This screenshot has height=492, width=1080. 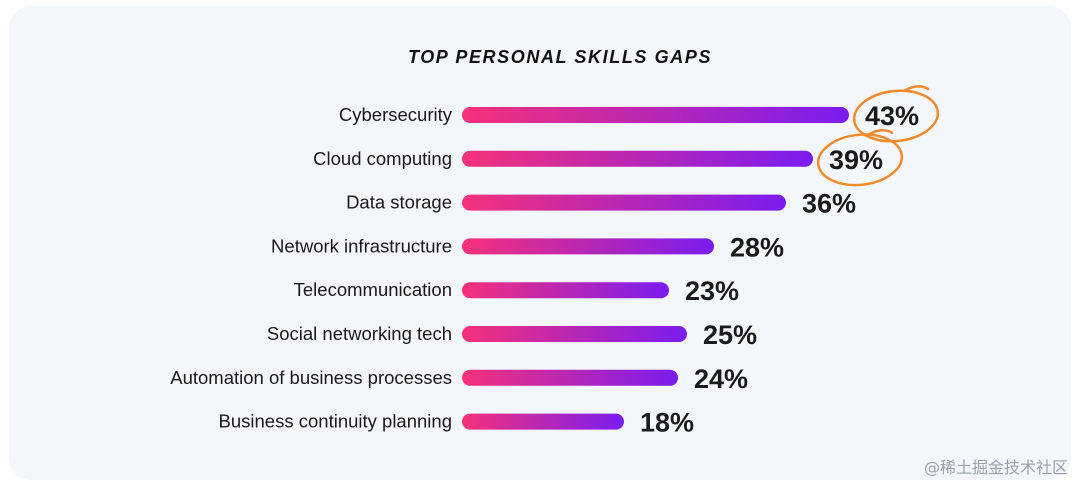 What do you see at coordinates (588, 246) in the screenshot?
I see `bar-network-infrastructure` at bounding box center [588, 246].